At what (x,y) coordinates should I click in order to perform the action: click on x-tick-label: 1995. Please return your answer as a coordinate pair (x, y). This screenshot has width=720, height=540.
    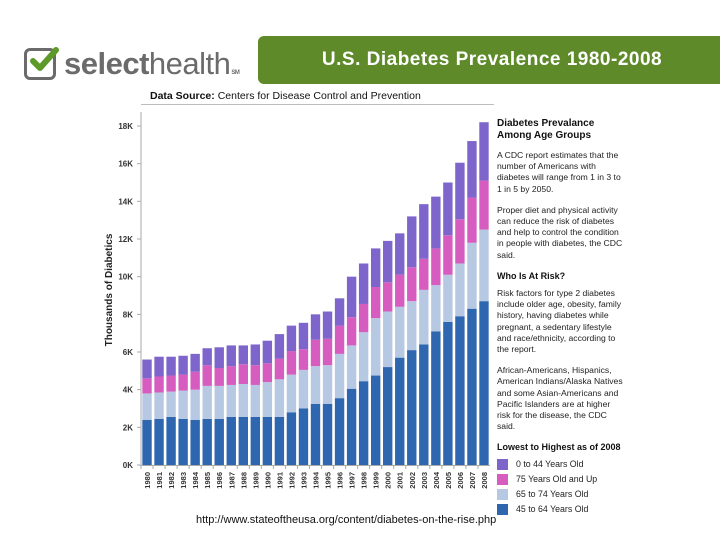
    Looking at the image, I should click on (328, 480).